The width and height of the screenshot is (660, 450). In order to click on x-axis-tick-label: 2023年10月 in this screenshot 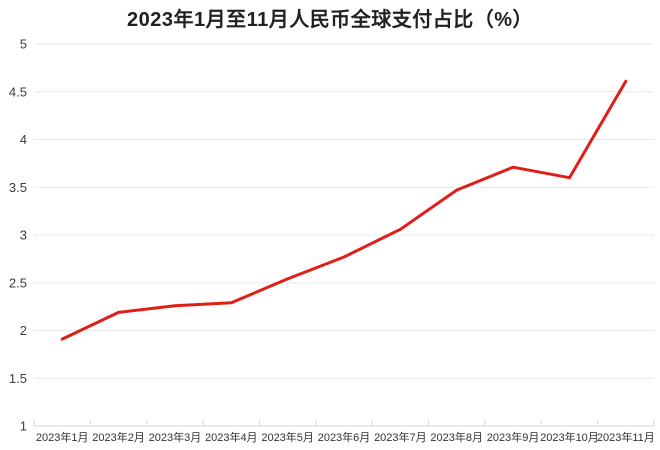, I will do `click(569, 437)`.